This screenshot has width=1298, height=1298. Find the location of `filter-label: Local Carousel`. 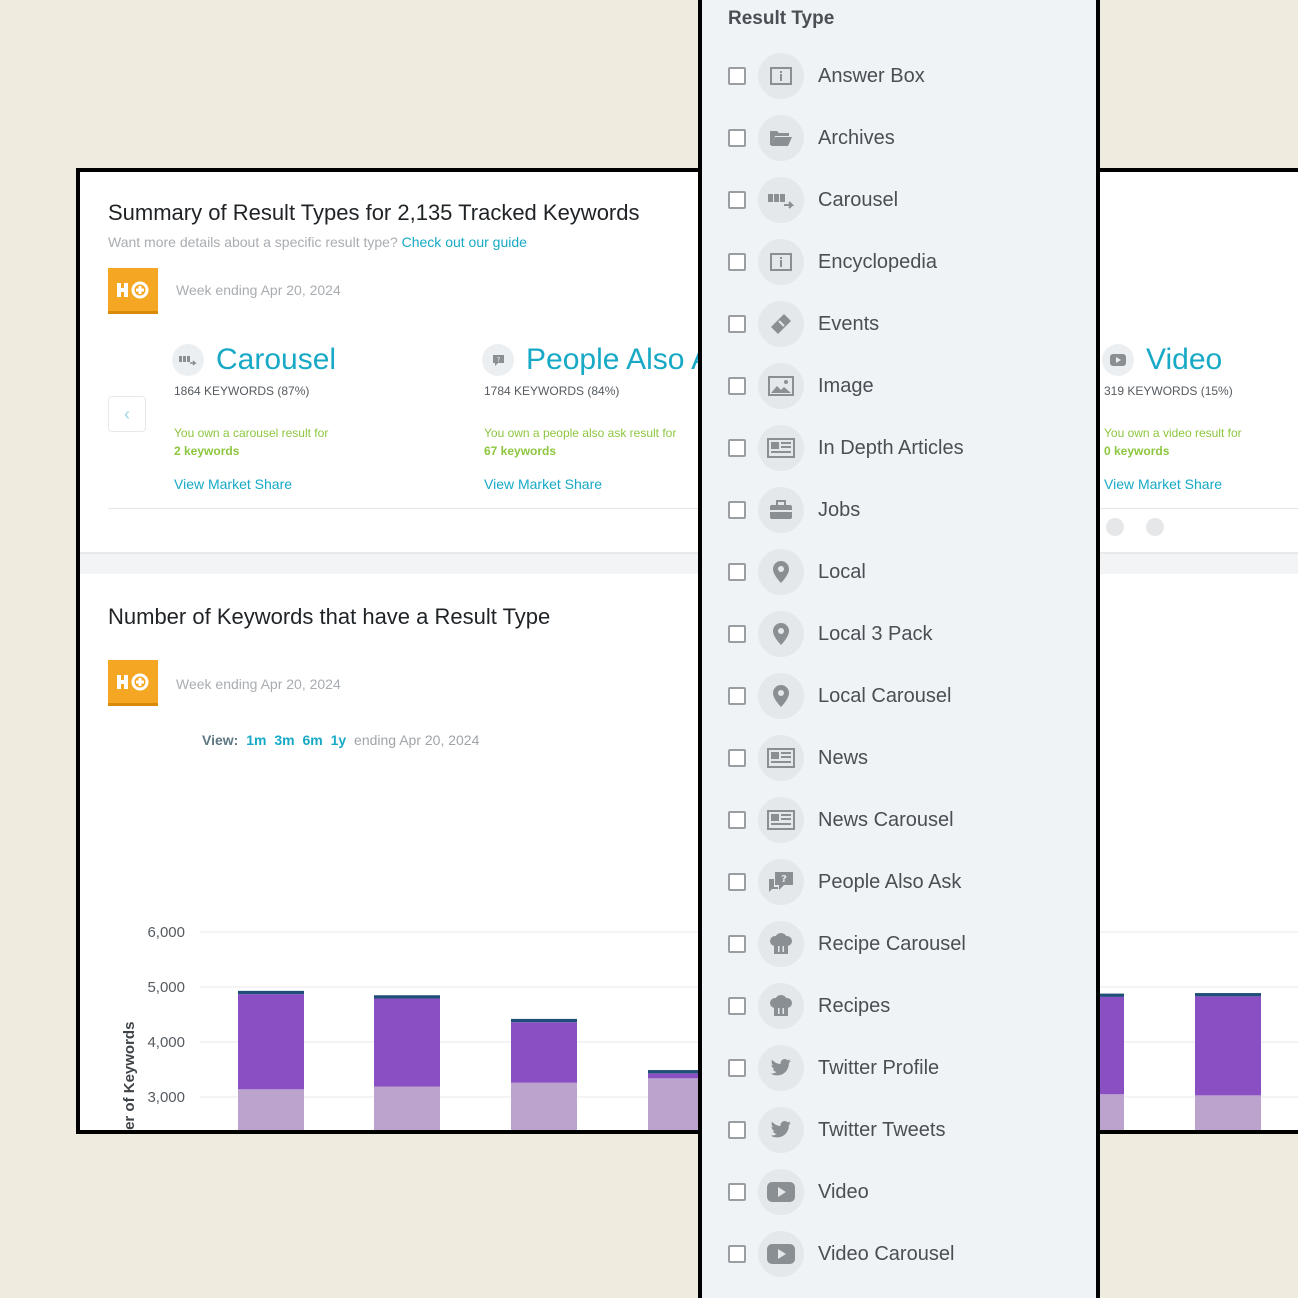

filter-label: Local Carousel is located at coordinates (885, 695).